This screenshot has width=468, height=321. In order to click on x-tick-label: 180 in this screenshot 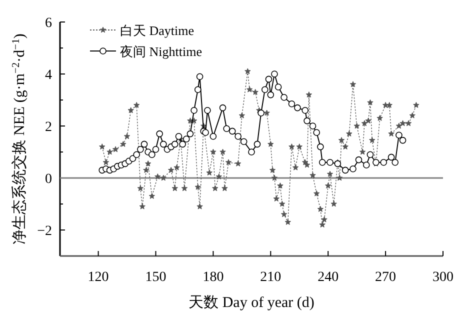, I will do `click(213, 277)`.